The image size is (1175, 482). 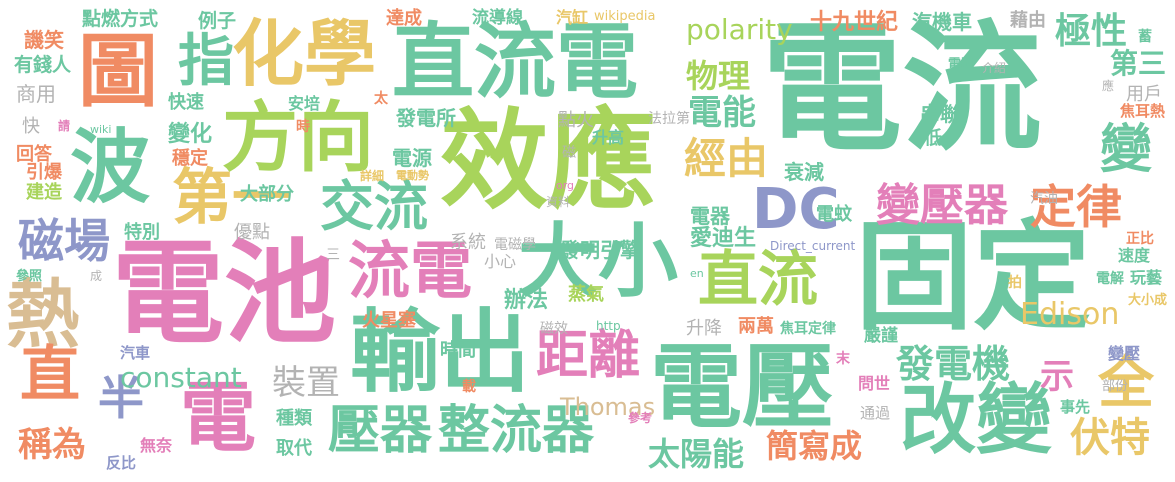 I want to click on word-w46: 稱為, so click(x=52, y=445).